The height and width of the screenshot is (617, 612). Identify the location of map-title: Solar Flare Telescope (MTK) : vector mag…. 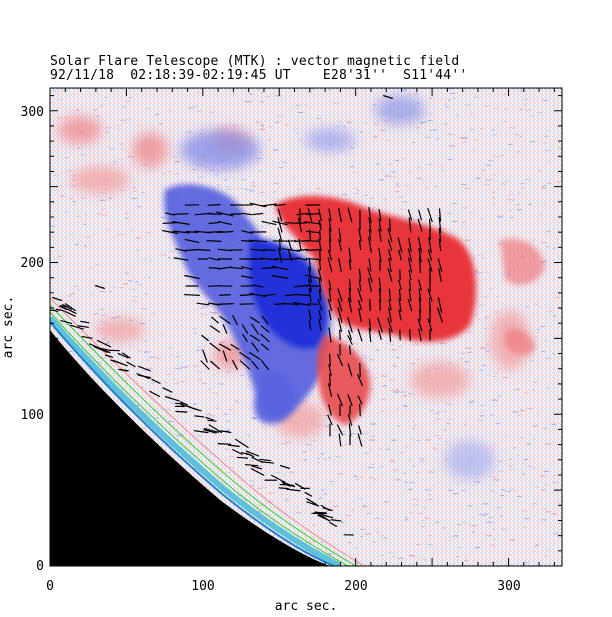
(255, 61).